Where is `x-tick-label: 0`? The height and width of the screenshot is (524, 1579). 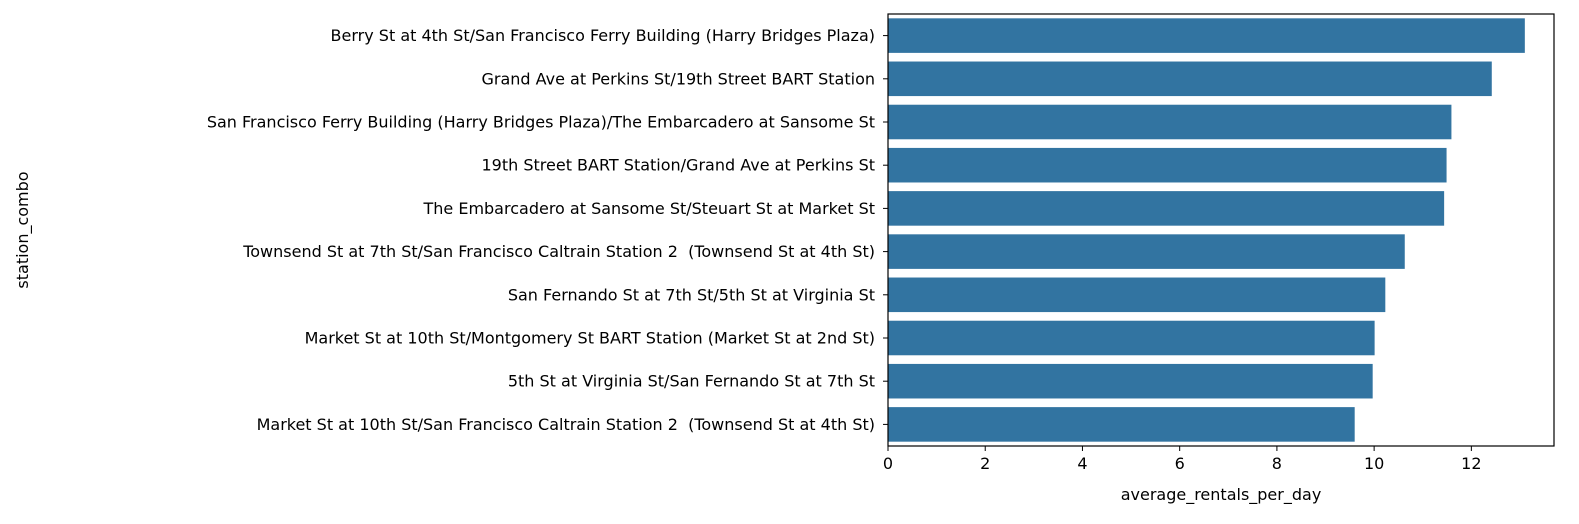
x-tick-label: 0 is located at coordinates (888, 463).